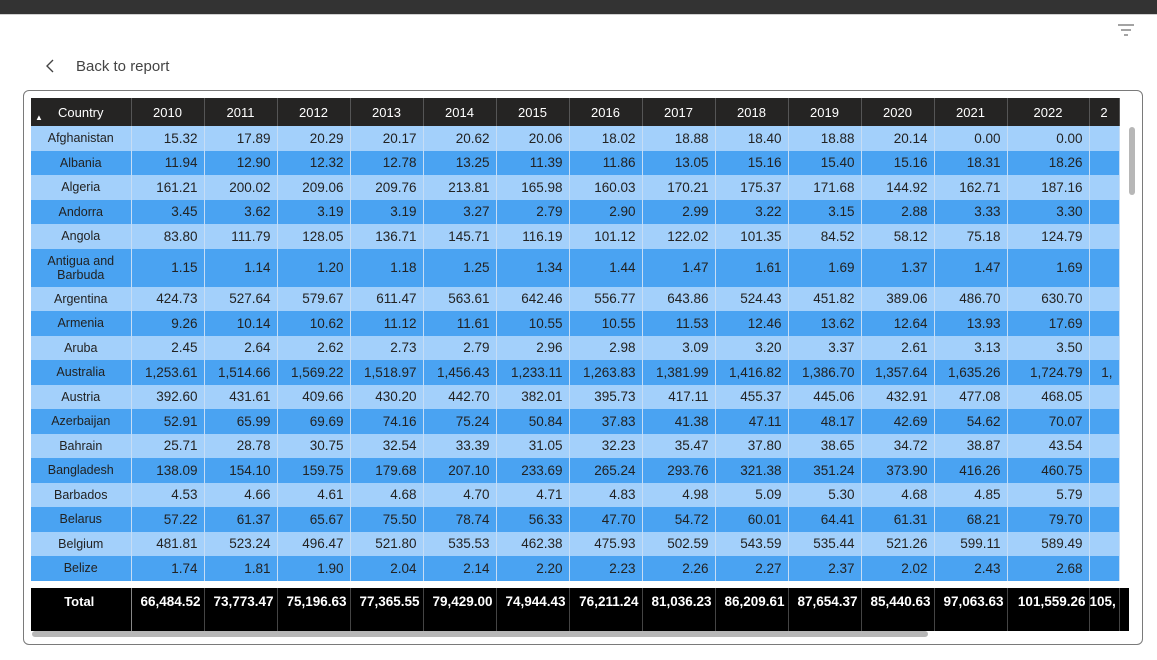  What do you see at coordinates (314, 112) in the screenshot?
I see `column-header-year: 2012` at bounding box center [314, 112].